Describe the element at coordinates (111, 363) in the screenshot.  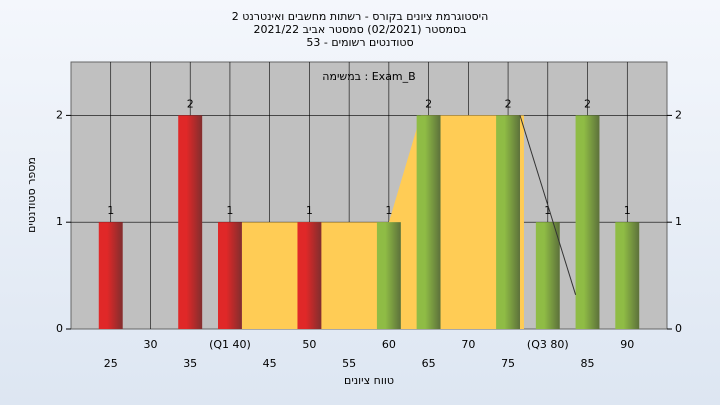
I see `x-tick-label: 25` at that location.